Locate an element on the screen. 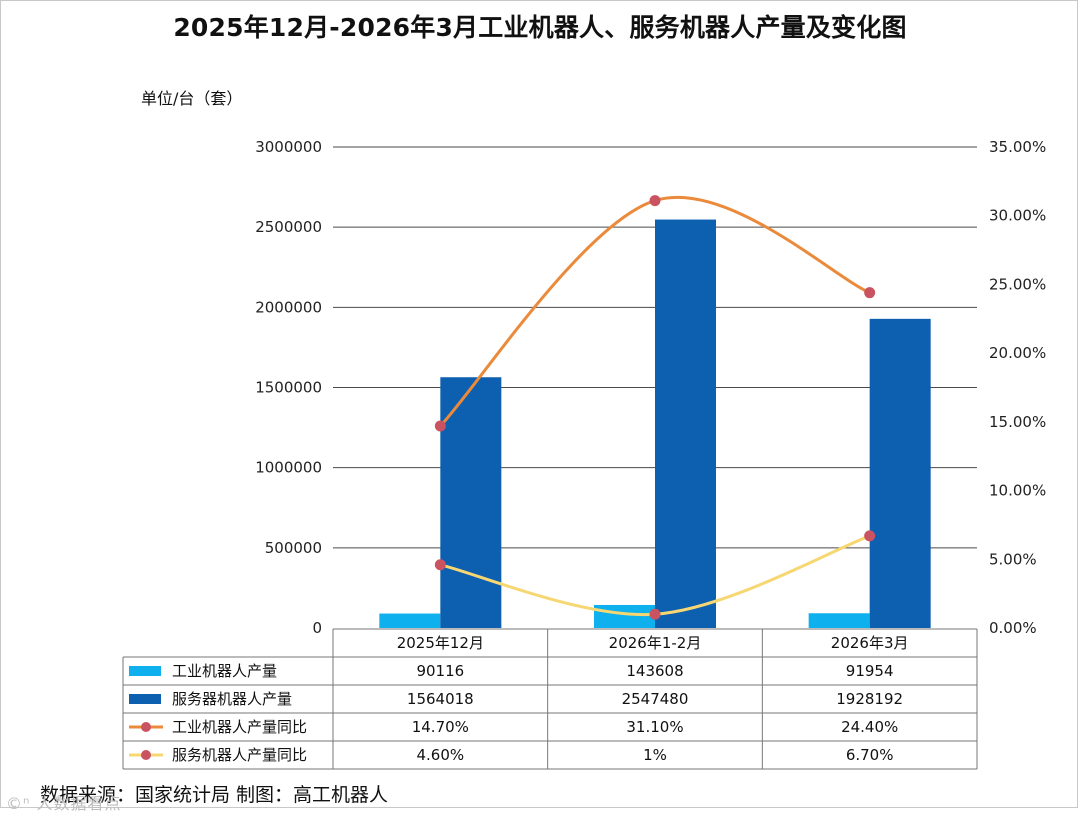 The width and height of the screenshot is (1080, 824). table-value-cell: 14.70% is located at coordinates (440, 727).